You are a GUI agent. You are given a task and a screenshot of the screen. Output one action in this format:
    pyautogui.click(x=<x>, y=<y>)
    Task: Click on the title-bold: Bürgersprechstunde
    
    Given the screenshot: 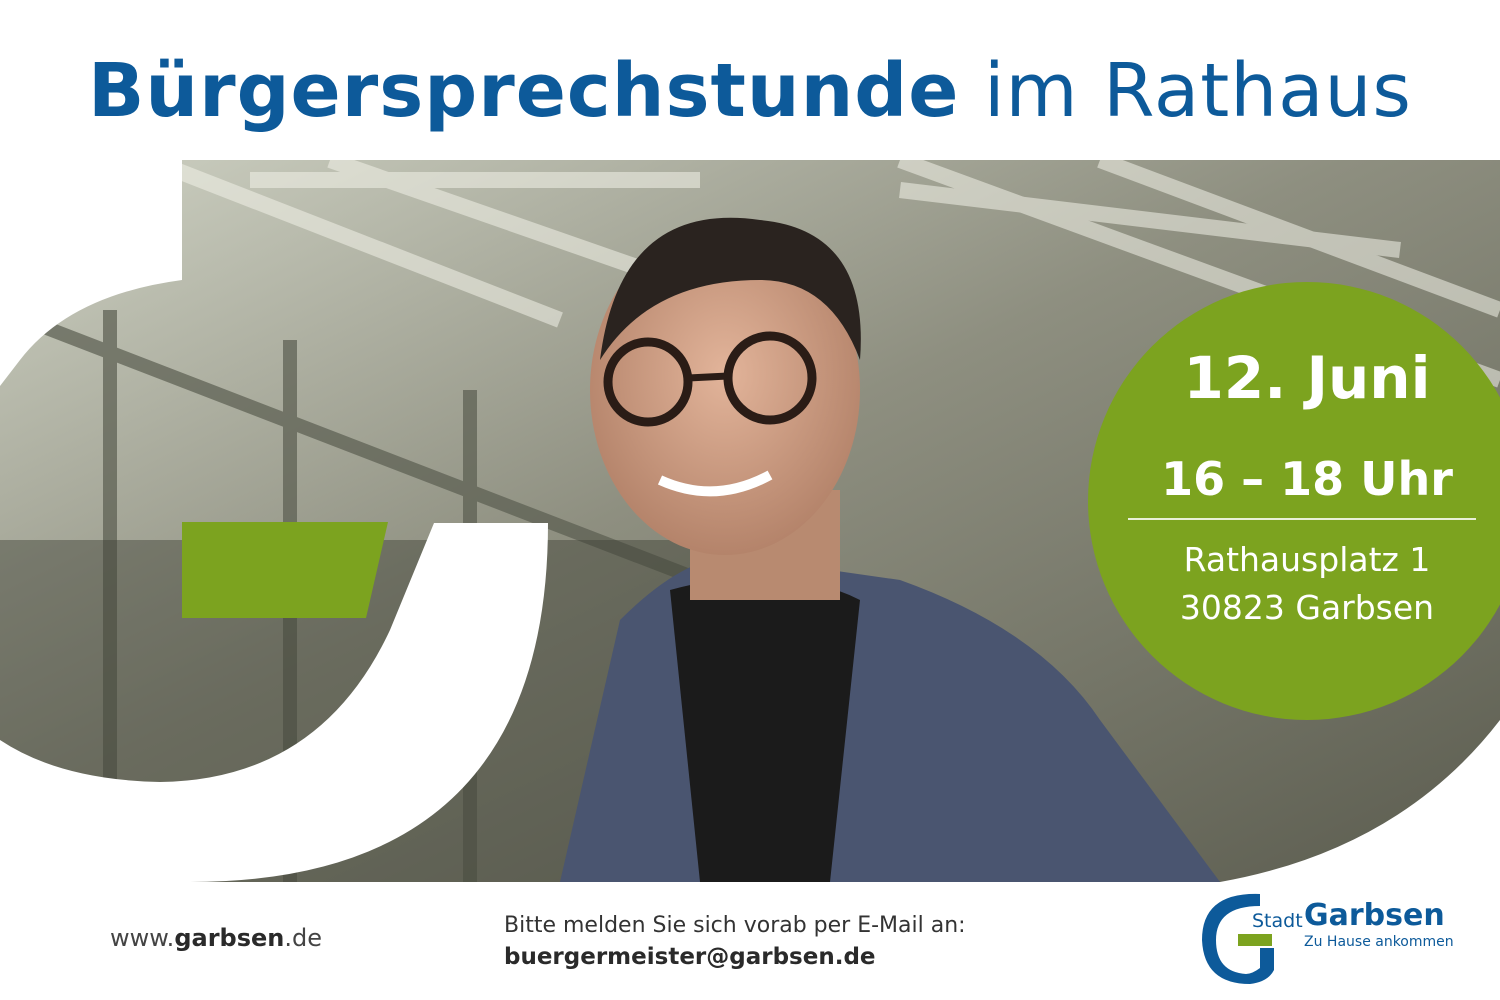 What is the action you would take?
    pyautogui.click(x=524, y=91)
    